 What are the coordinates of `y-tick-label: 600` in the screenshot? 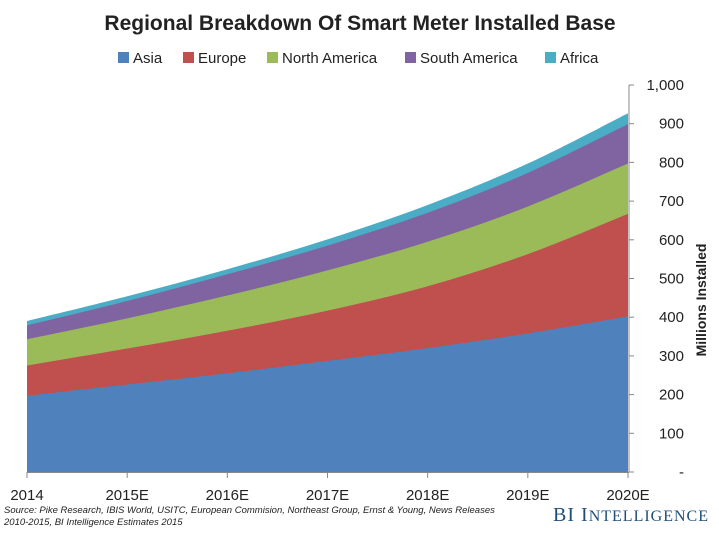 It's located at (671, 240).